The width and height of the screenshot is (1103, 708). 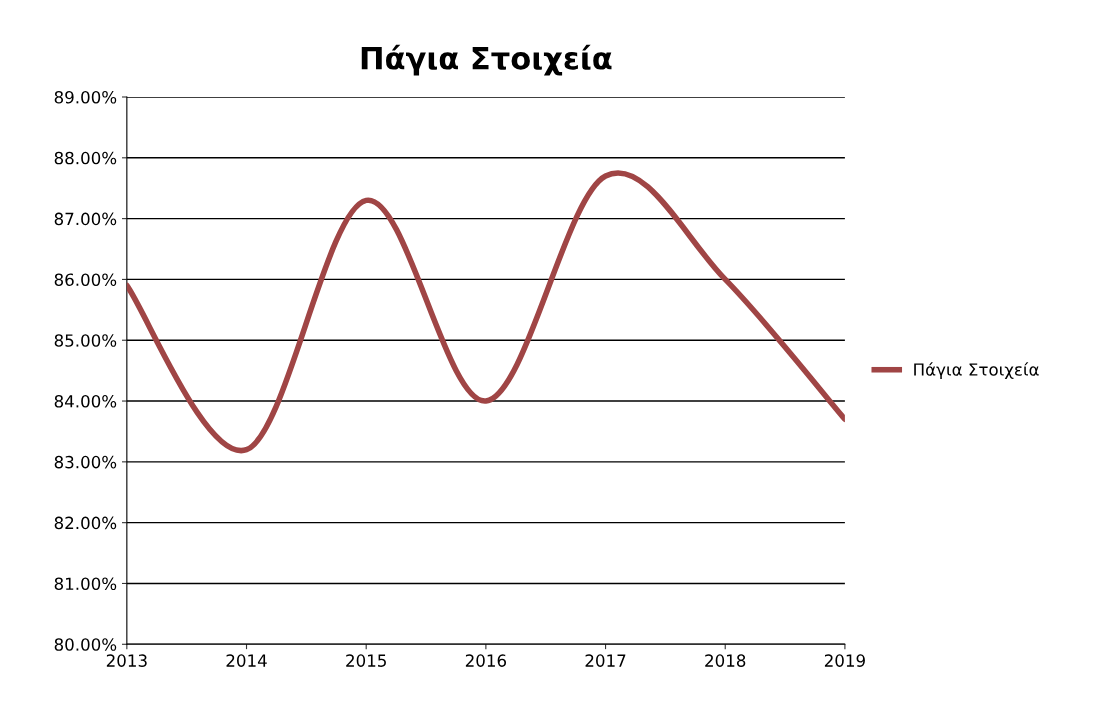 What do you see at coordinates (246, 660) in the screenshot?
I see `x-tick-label: 2014` at bounding box center [246, 660].